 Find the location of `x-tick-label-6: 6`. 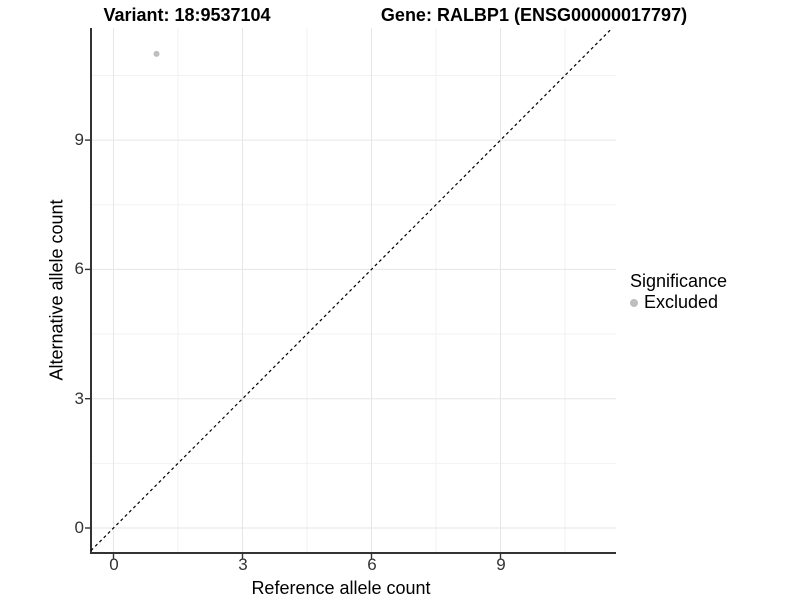

x-tick-label-6: 6 is located at coordinates (372, 564).